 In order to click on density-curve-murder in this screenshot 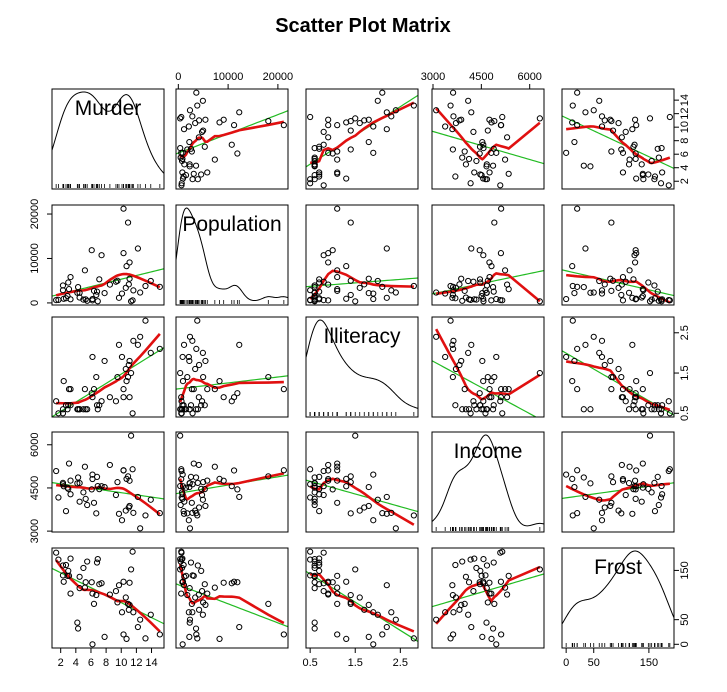, I will do `click(108, 132)`.